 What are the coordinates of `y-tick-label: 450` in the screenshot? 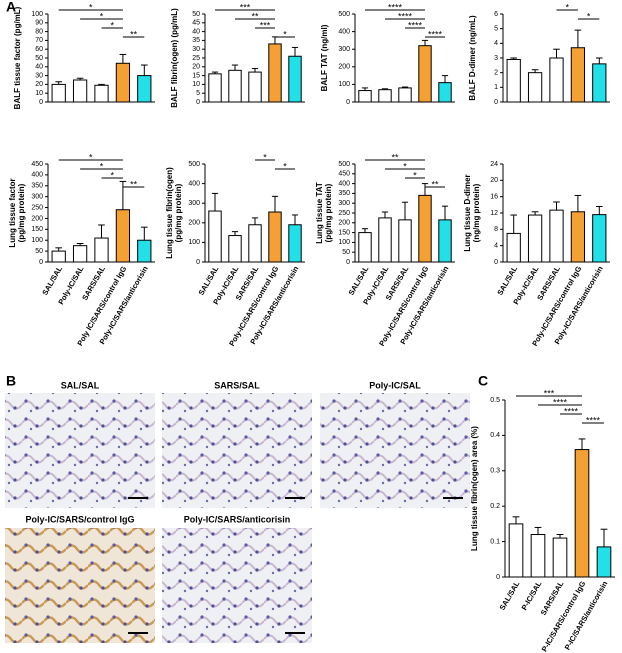 It's located at (344, 174).